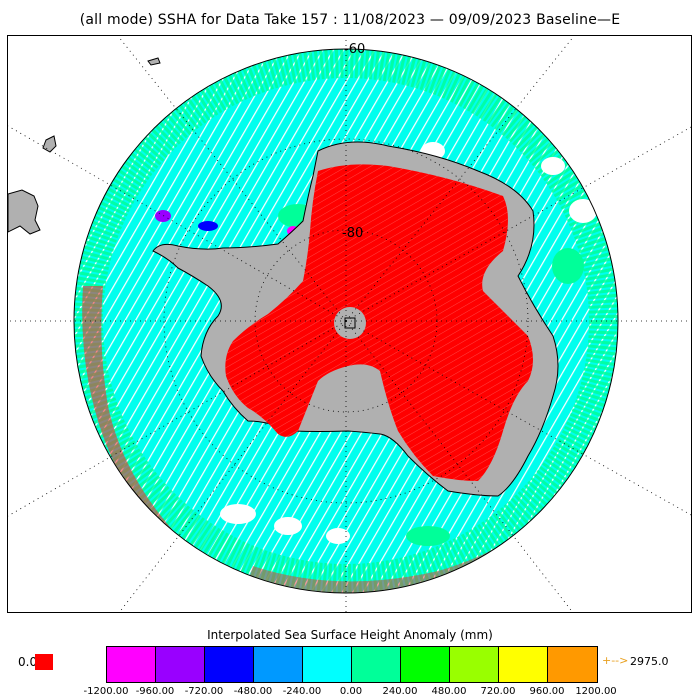 Image resolution: width=700 pixels, height=700 pixels. I want to click on colorbar-tick-label: -720.00, so click(204, 691).